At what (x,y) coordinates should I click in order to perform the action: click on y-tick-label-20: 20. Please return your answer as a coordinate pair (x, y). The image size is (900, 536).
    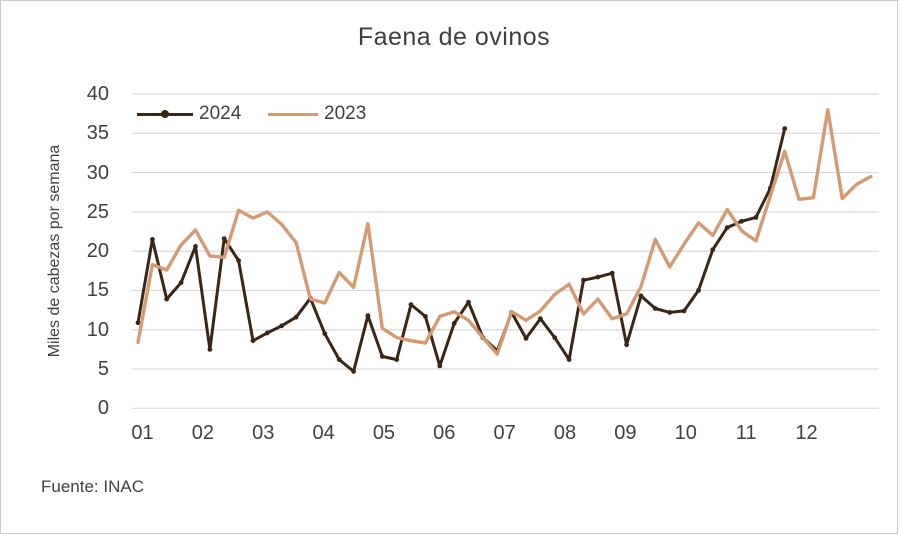
    Looking at the image, I should click on (97, 251).